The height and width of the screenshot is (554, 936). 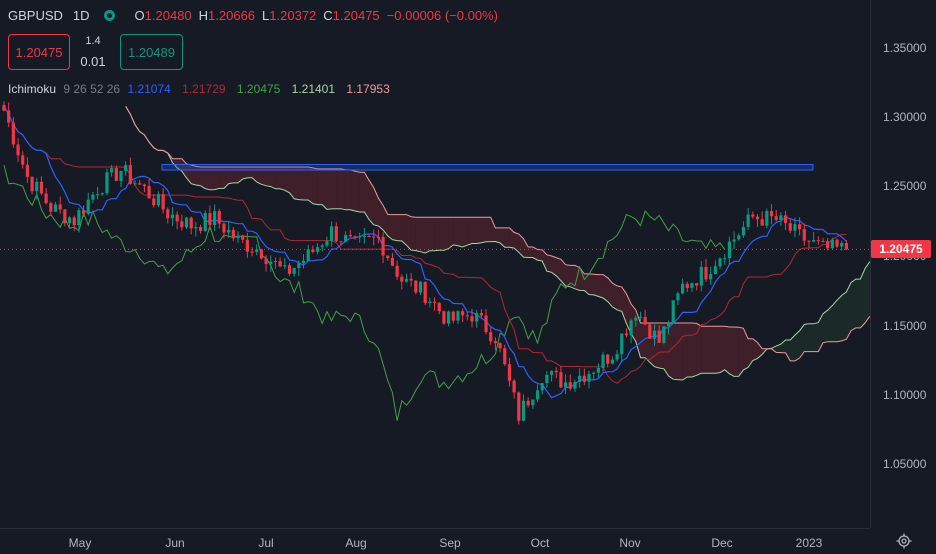 I want to click on ohlc-change-value: −0.00006 (−0.00%), so click(x=442, y=15).